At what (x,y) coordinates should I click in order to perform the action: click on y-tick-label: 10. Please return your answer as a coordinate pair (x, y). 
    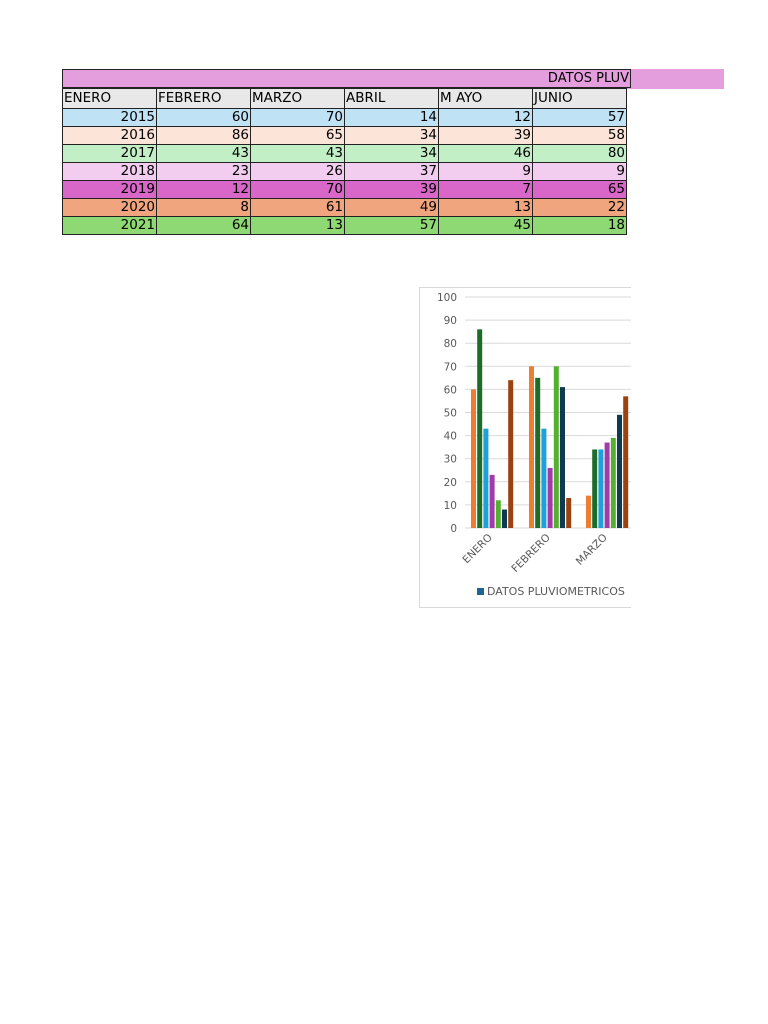
    Looking at the image, I should click on (450, 506).